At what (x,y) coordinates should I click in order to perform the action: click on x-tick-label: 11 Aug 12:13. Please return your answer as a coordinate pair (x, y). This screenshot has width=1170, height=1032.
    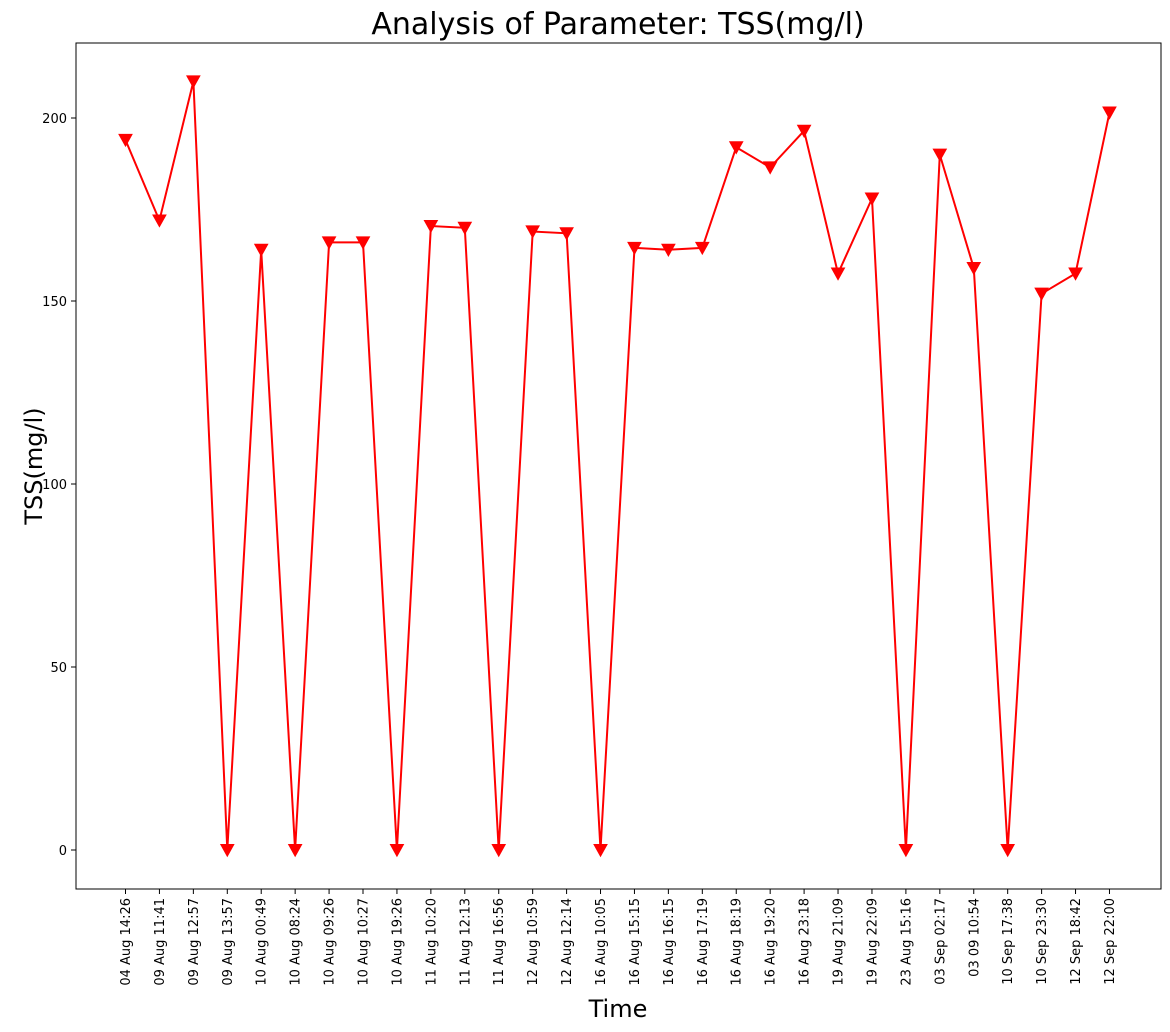
    Looking at the image, I should click on (465, 942).